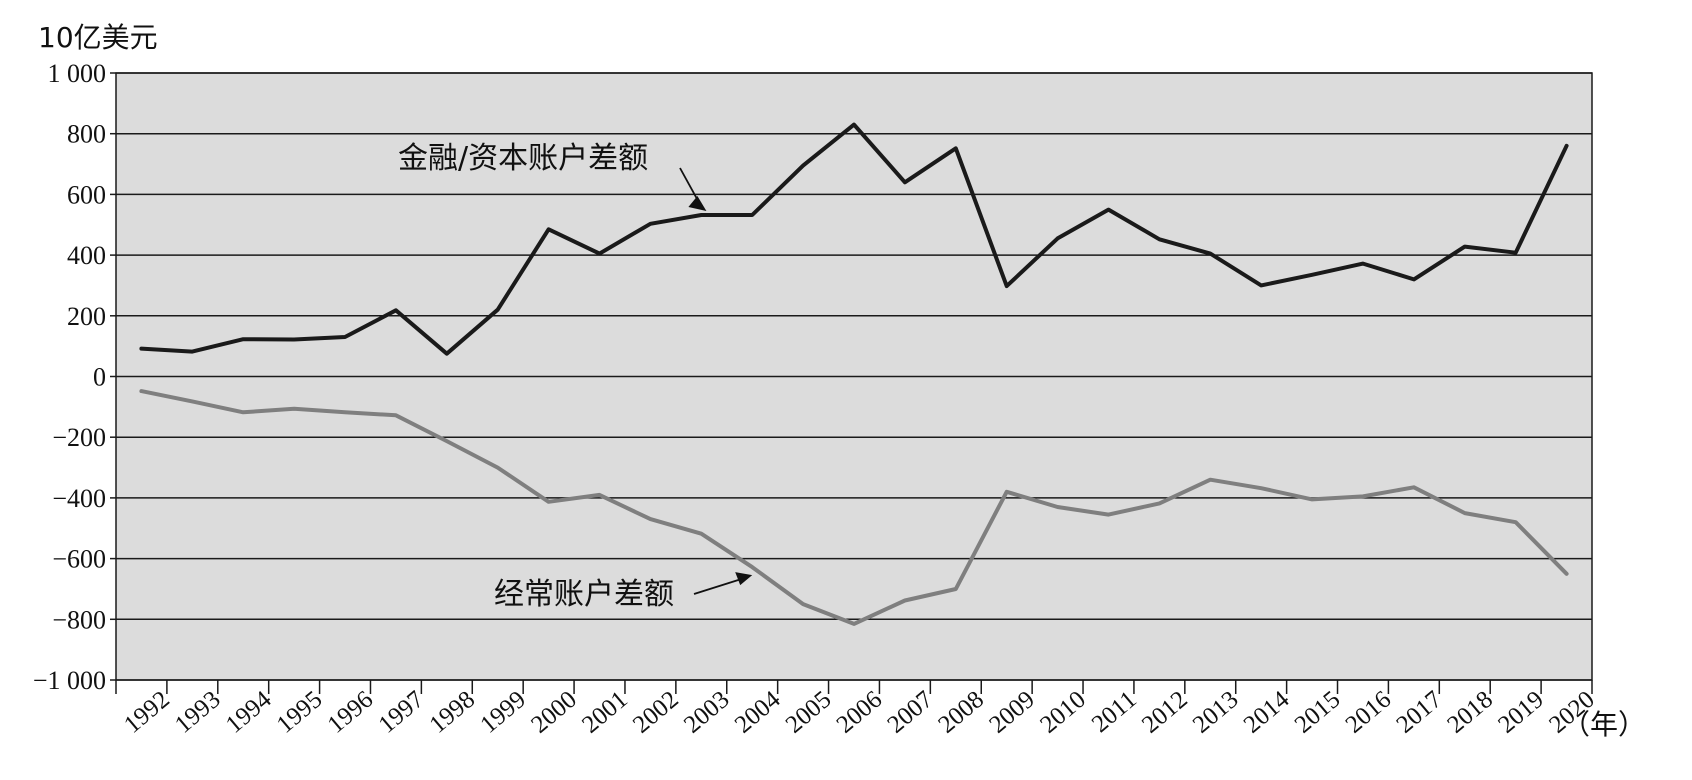 The height and width of the screenshot is (780, 1692). I want to click on y-tick-label: 800, so click(86, 134).